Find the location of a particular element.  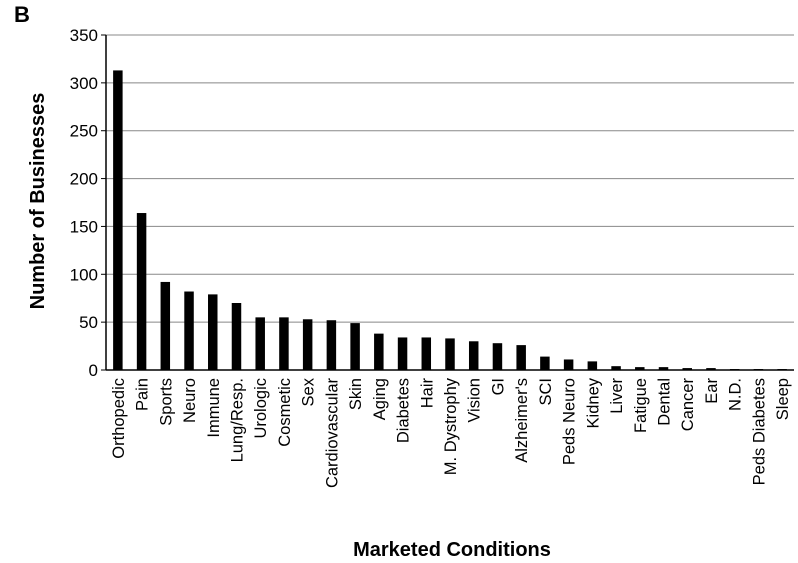

y-tick-label: 150 is located at coordinates (84, 226).